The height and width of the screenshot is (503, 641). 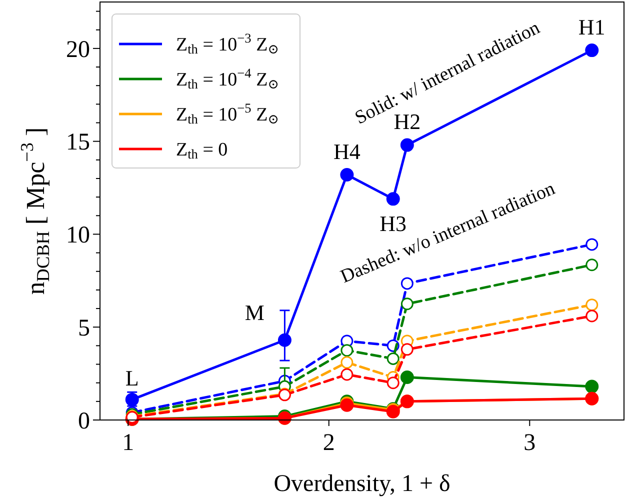 I want to click on x-tick-label: 3, so click(x=530, y=443).